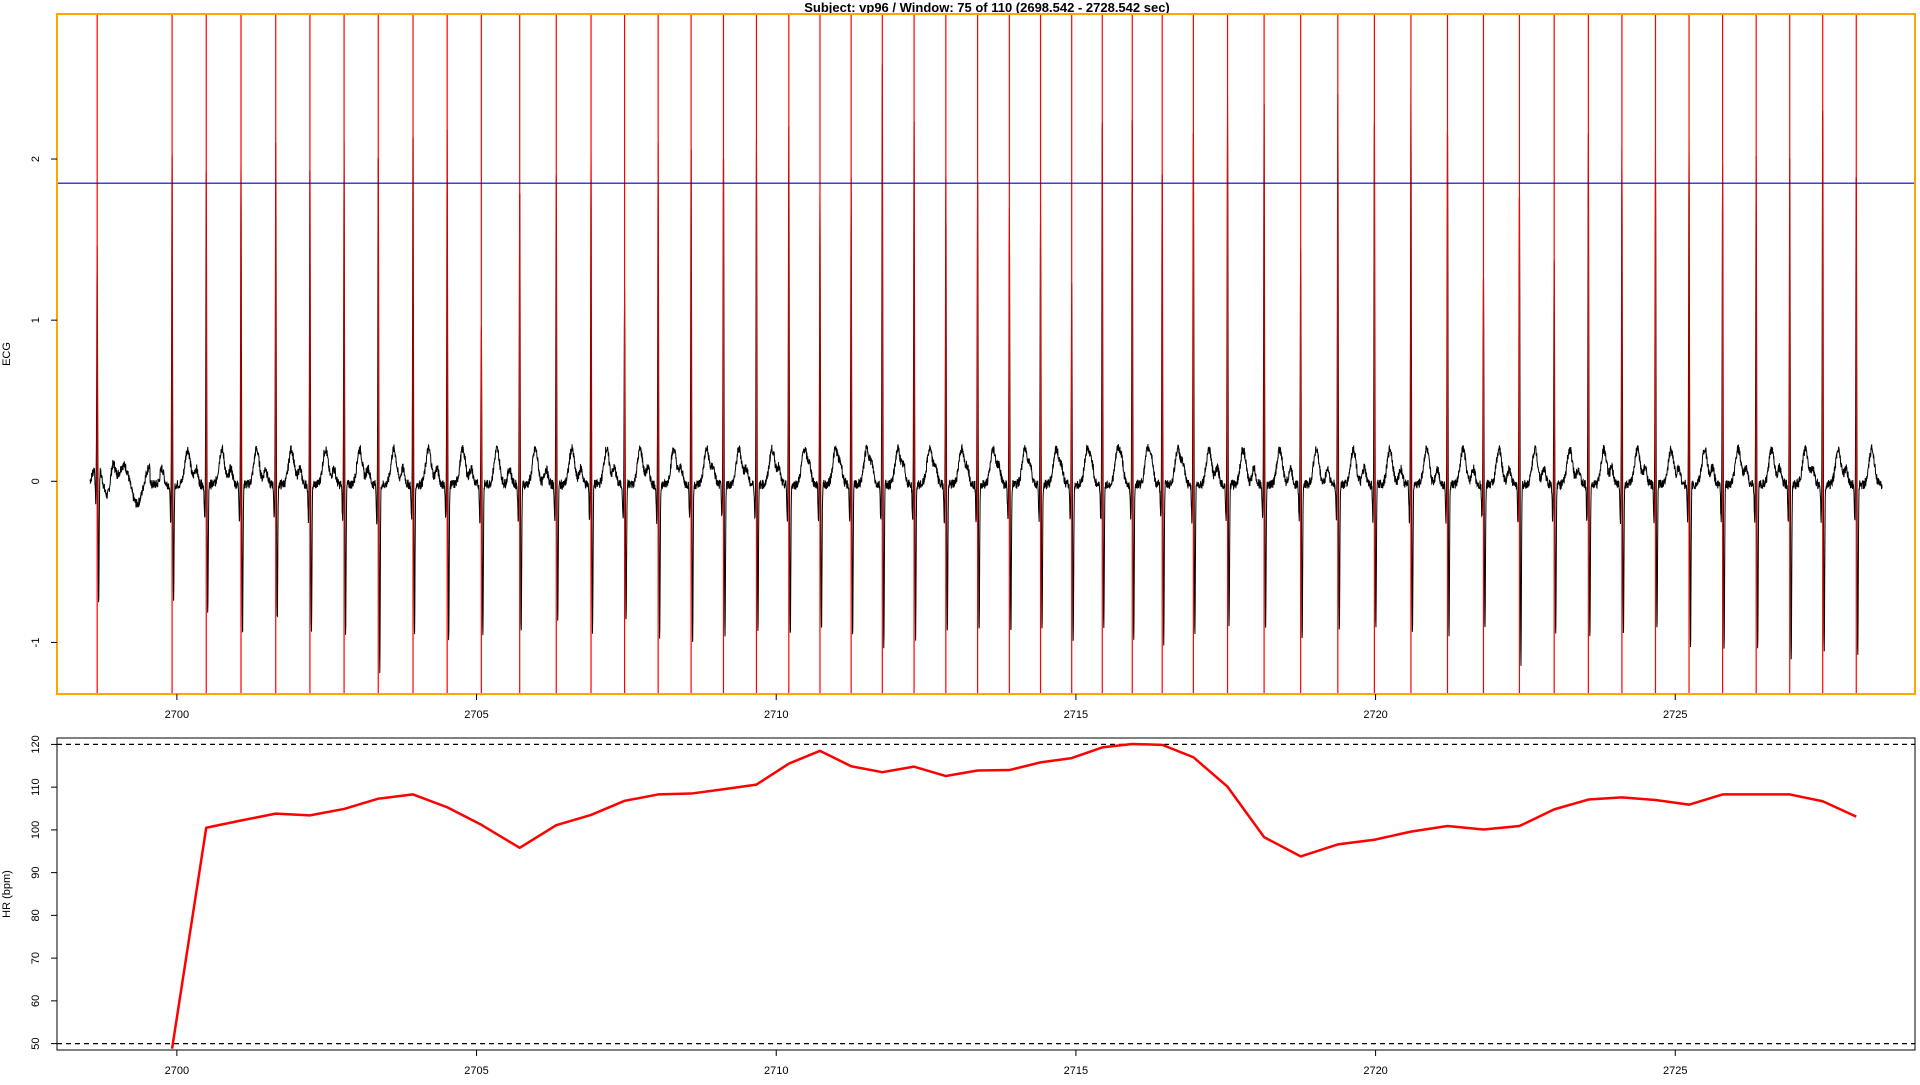 Image resolution: width=1920 pixels, height=1085 pixels. Describe the element at coordinates (7, 354) in the screenshot. I see `ecg-y-axis-title: ECG` at that location.